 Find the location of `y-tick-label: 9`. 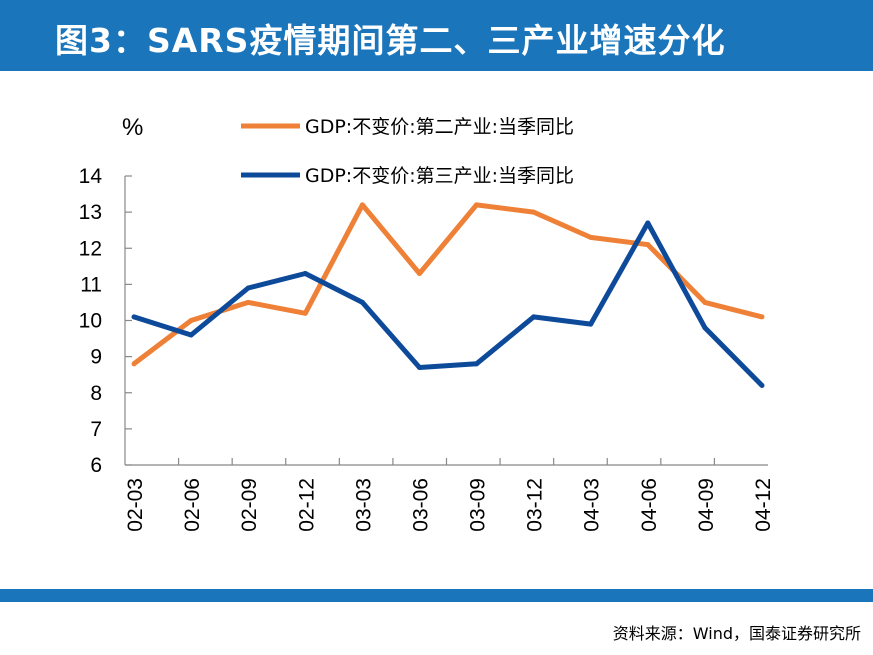

y-tick-label: 9 is located at coordinates (96, 357).